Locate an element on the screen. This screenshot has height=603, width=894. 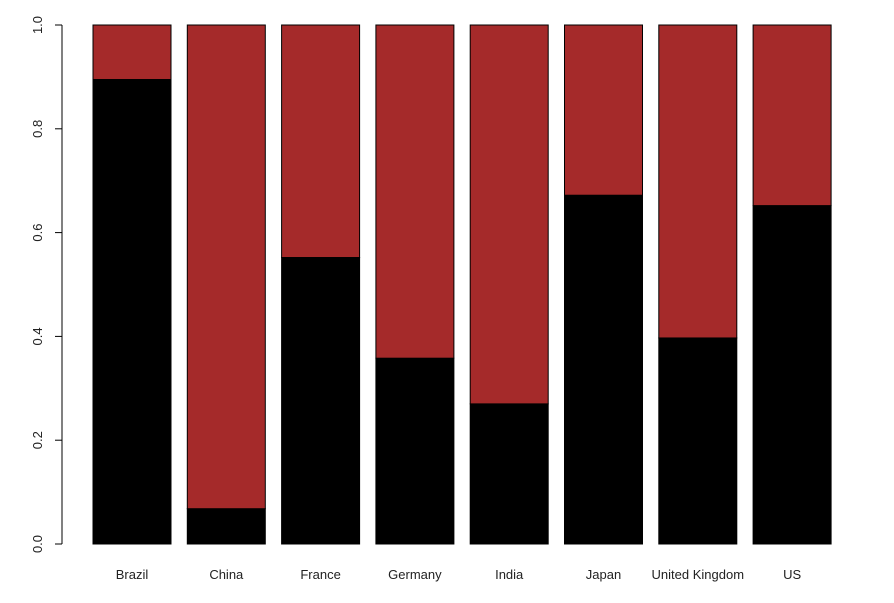
x-category-label: Japan is located at coordinates (603, 574).